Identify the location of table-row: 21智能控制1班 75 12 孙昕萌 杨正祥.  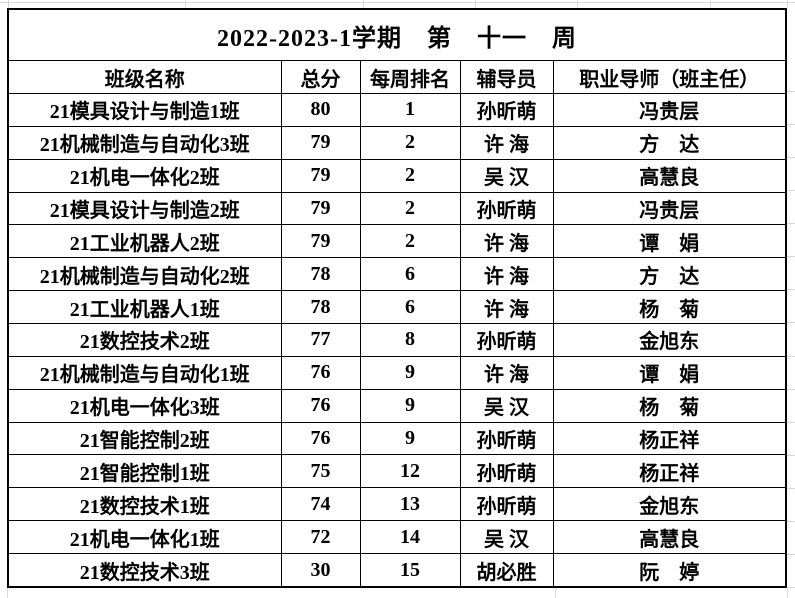
(397, 471).